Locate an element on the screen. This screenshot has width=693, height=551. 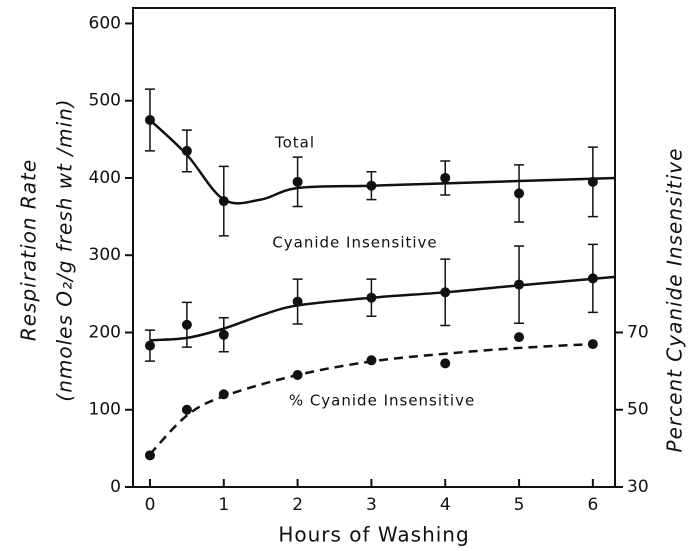
x-tick-label: 4 is located at coordinates (445, 505).